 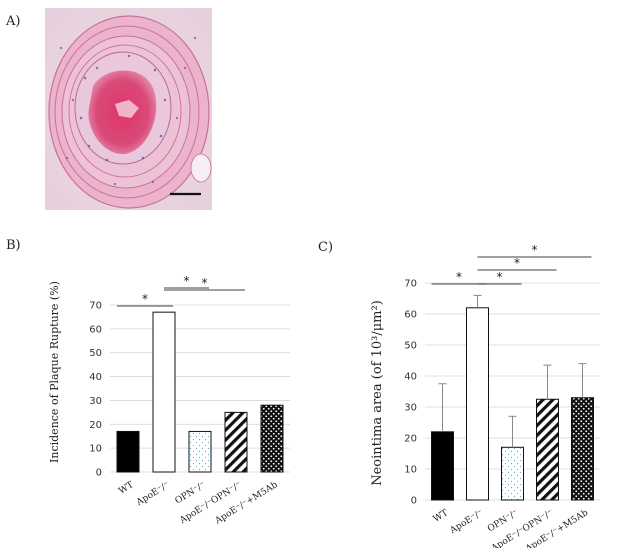 I want to click on x-tick-label: ApoE⁻/⁻, so click(x=467, y=522).